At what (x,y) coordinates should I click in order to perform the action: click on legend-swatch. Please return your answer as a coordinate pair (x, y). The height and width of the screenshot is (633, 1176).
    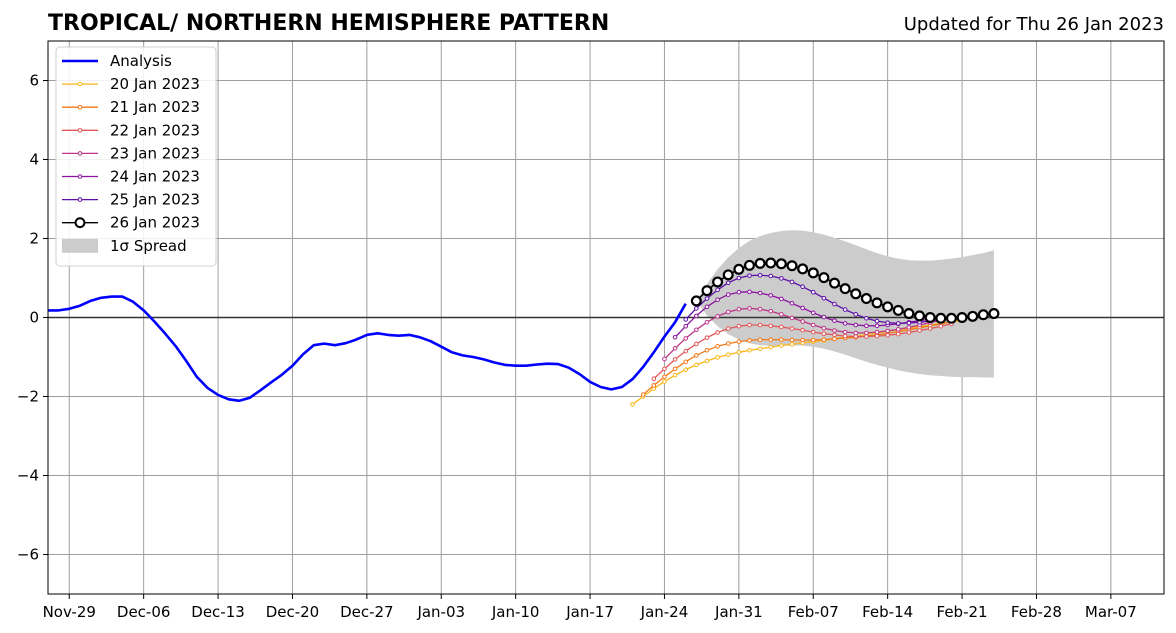
    Looking at the image, I should click on (80, 245).